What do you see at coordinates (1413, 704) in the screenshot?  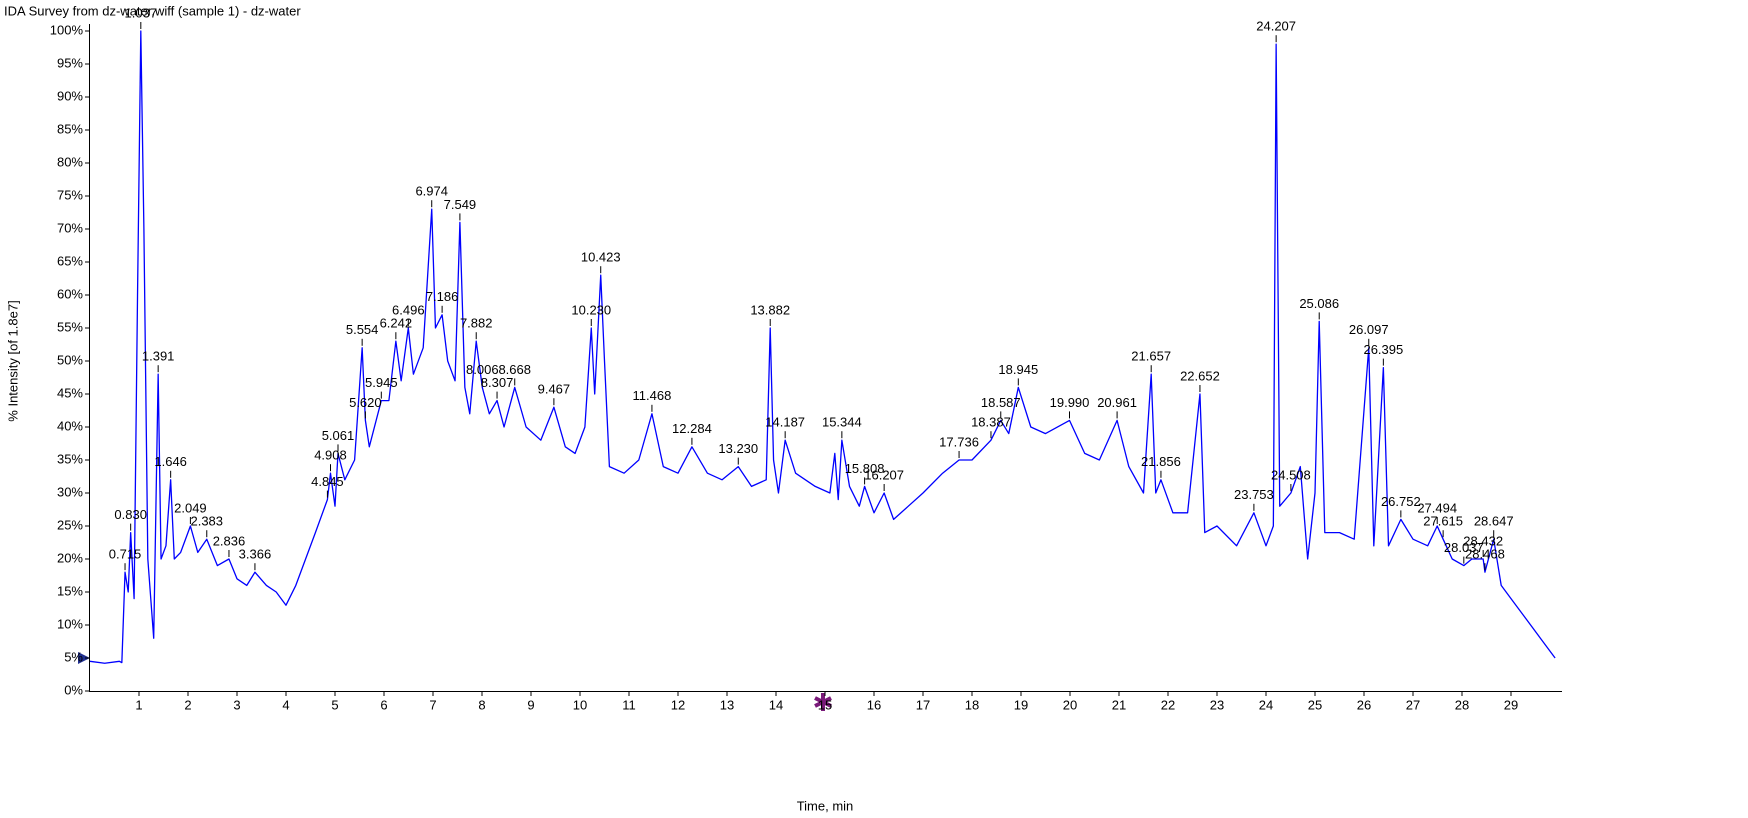 I see `x-tick-label: 27` at bounding box center [1413, 704].